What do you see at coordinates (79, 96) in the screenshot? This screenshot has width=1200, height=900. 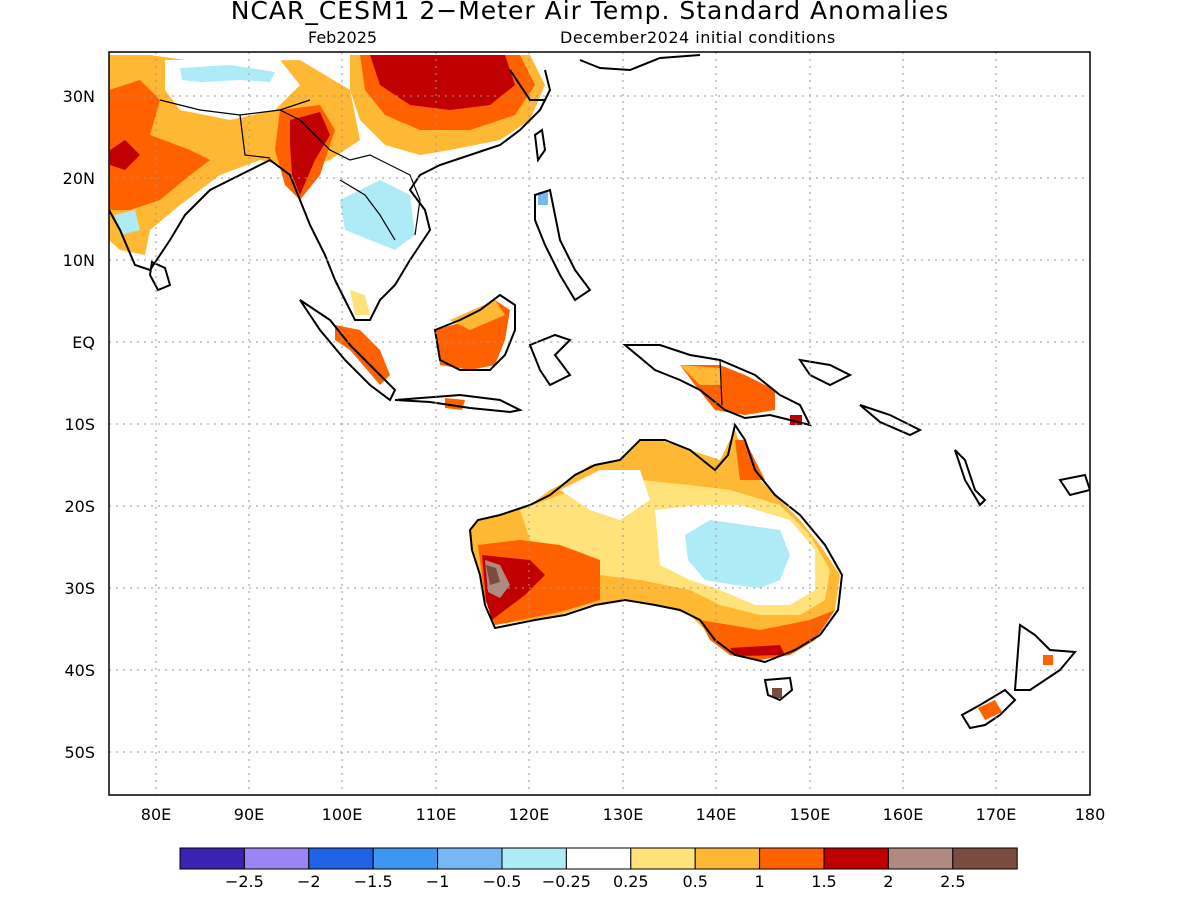 I see `lat-label: 30N` at bounding box center [79, 96].